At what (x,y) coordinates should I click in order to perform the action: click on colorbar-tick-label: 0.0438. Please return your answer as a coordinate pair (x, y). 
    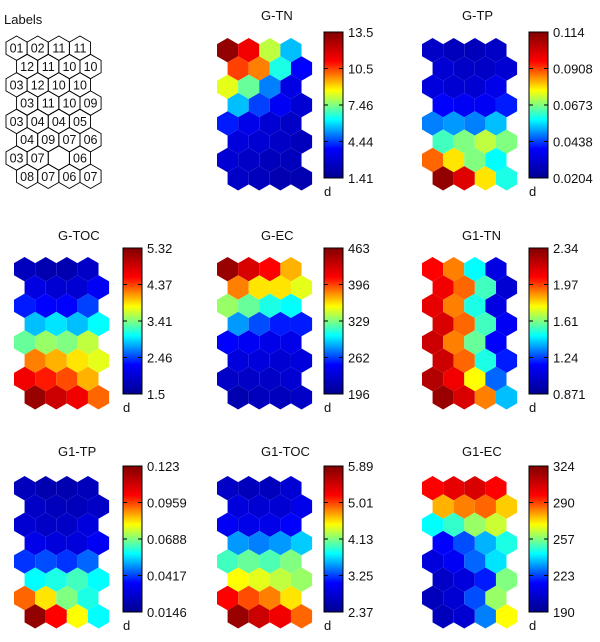
    Looking at the image, I should click on (573, 142).